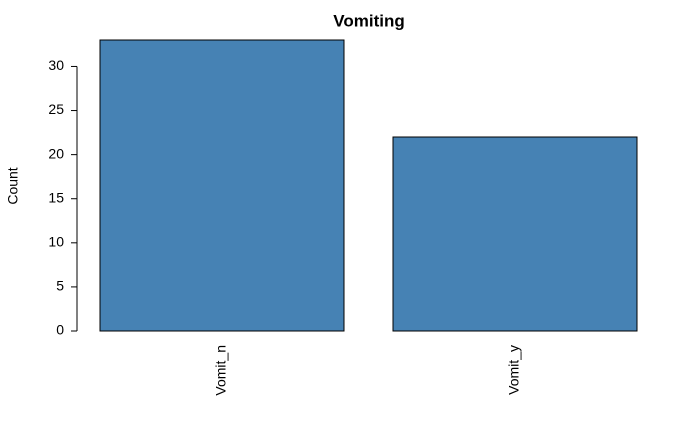 Image resolution: width=700 pixels, height=432 pixels. What do you see at coordinates (56, 65) in the screenshot?
I see `y-tick-label: 30` at bounding box center [56, 65].